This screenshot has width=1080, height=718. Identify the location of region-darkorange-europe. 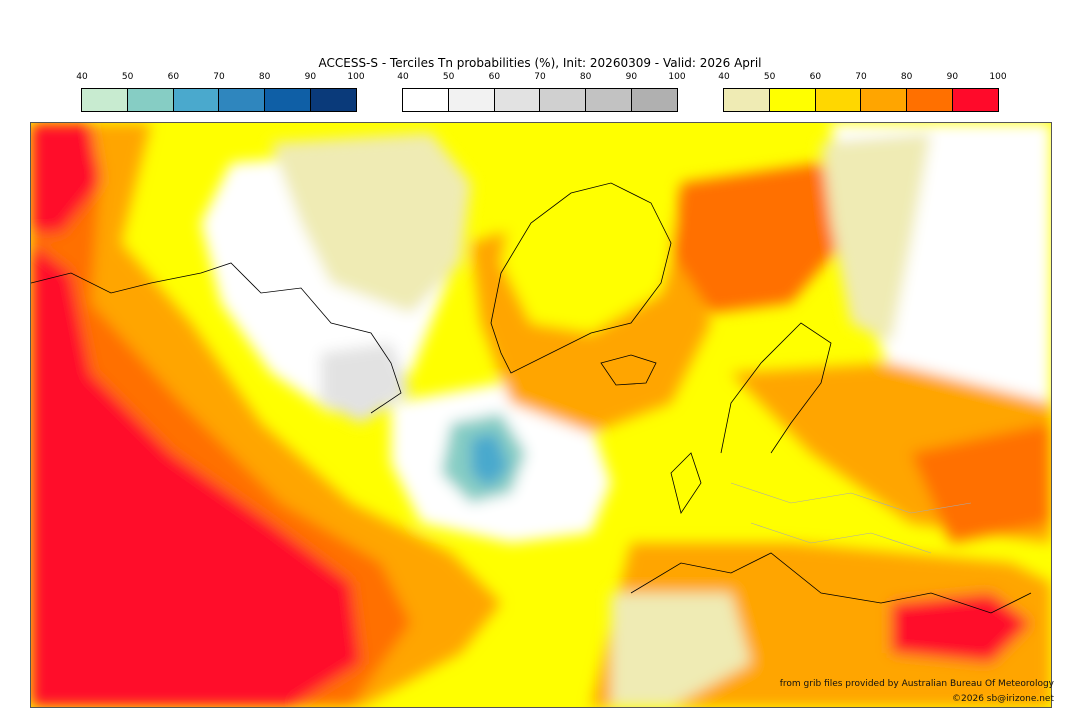
(981, 483).